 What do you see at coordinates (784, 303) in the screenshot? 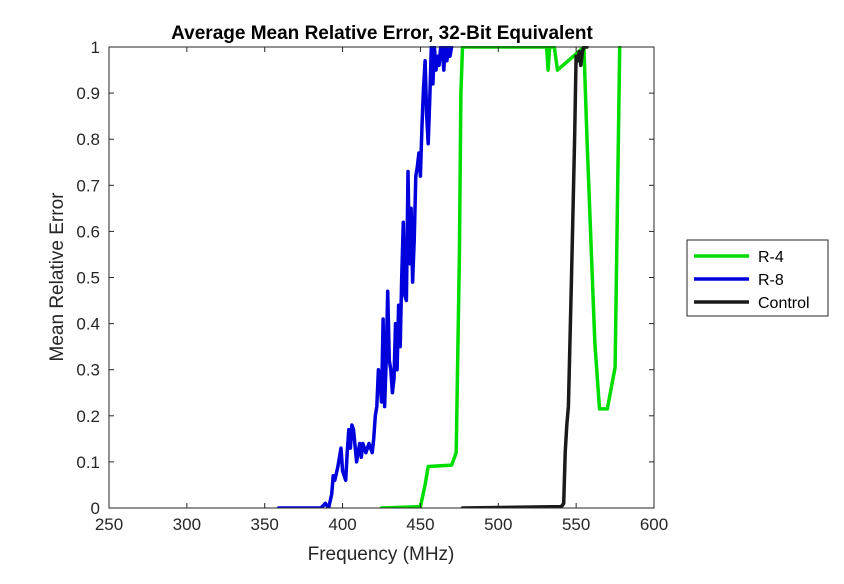
I see `legend-label: Control` at bounding box center [784, 303].